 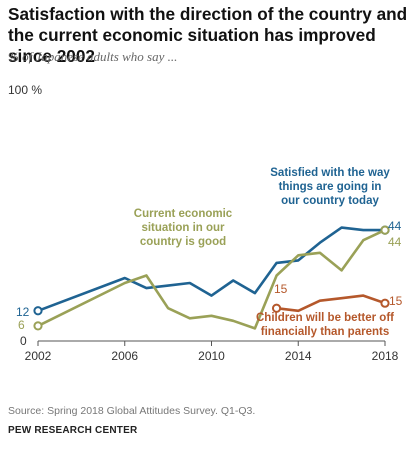 I want to click on value-label-satisfied-end: 44, so click(x=395, y=226).